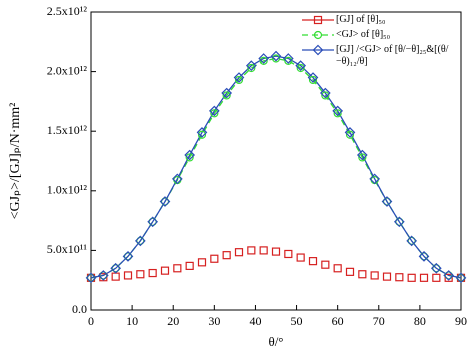 Image resolution: width=474 pixels, height=353 pixels. I want to click on x-tick-label: 70, so click(379, 321).